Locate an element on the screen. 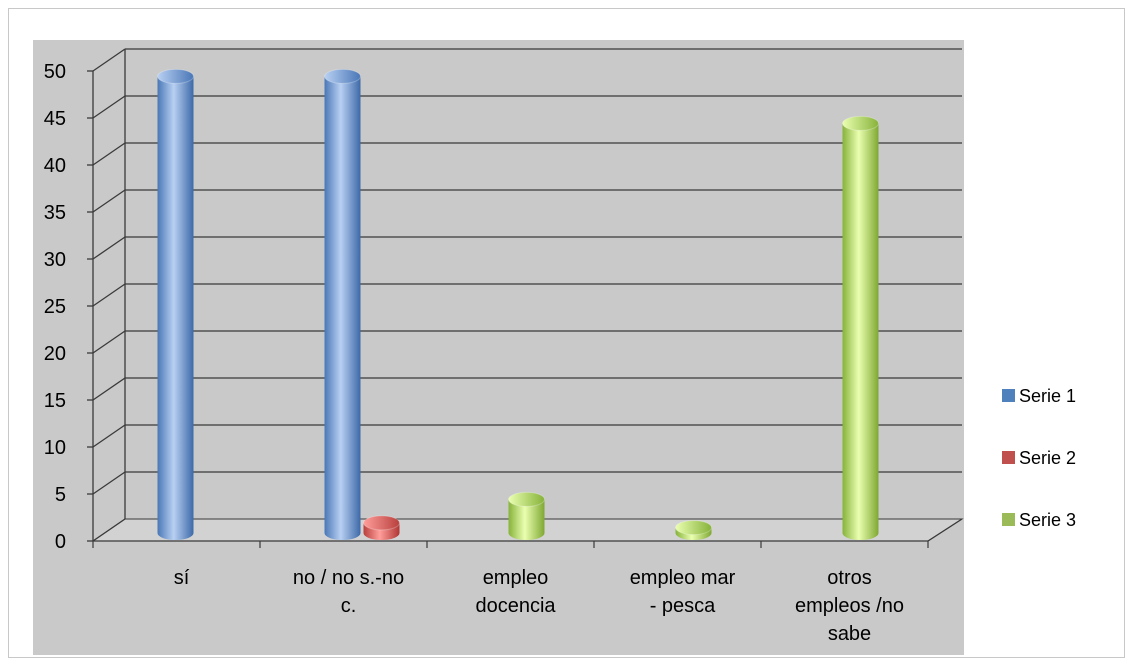 Image resolution: width=1133 pixels, height=666 pixels. x-category-label: otros empleos /no sabe is located at coordinates (849, 606).